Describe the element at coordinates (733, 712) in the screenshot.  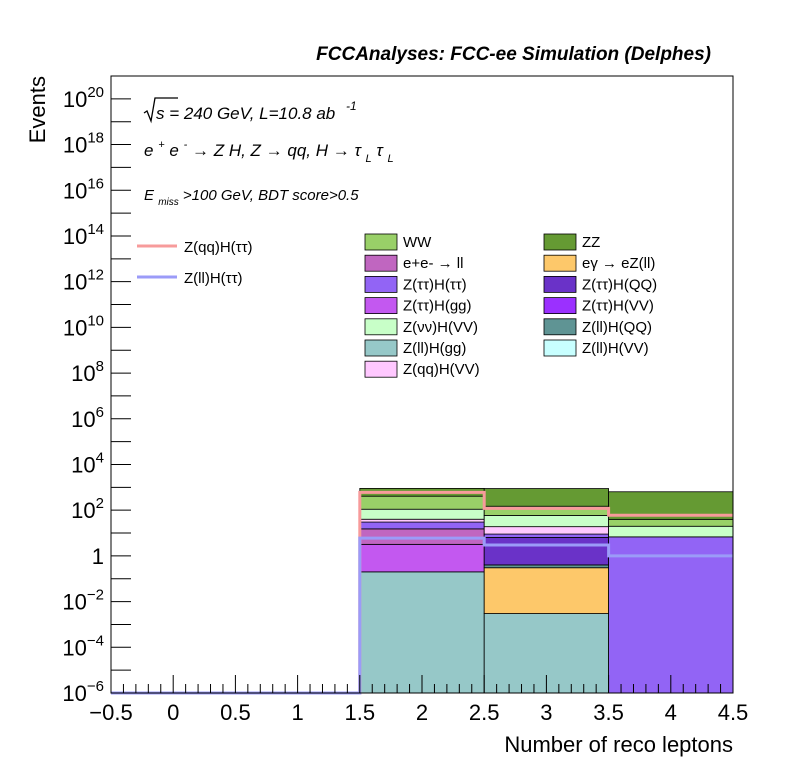
I see `x-tick-label: 4.5` at that location.